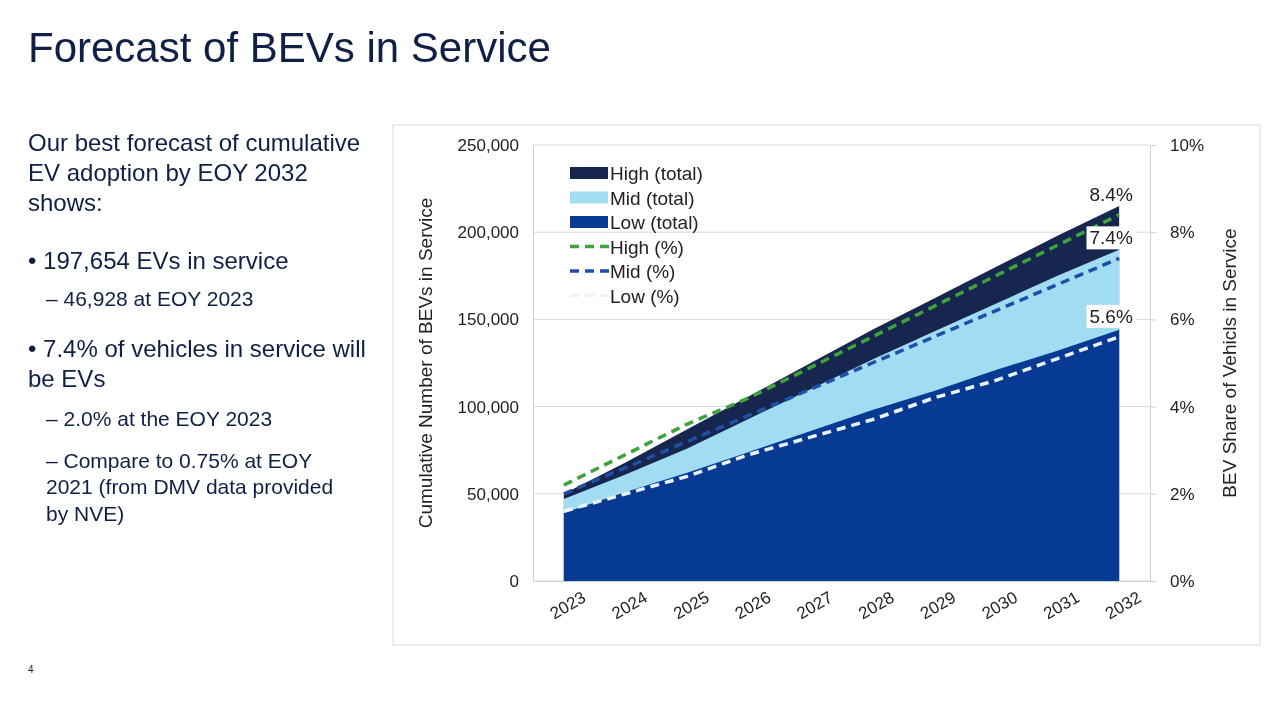 Image resolution: width=1277 pixels, height=704 pixels. Describe the element at coordinates (425, 363) in the screenshot. I see `y-axis-title: Cumulative Number of BEVs in Service` at that location.